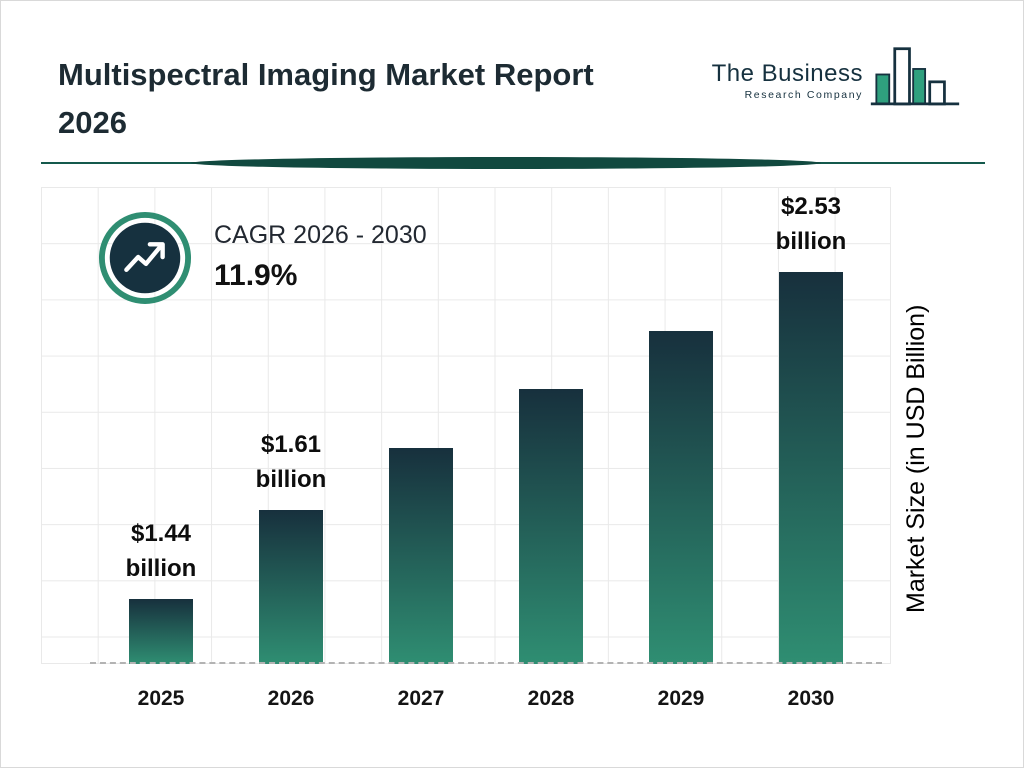 The width and height of the screenshot is (1024, 768). Describe the element at coordinates (811, 468) in the screenshot. I see `bar-2030` at that location.